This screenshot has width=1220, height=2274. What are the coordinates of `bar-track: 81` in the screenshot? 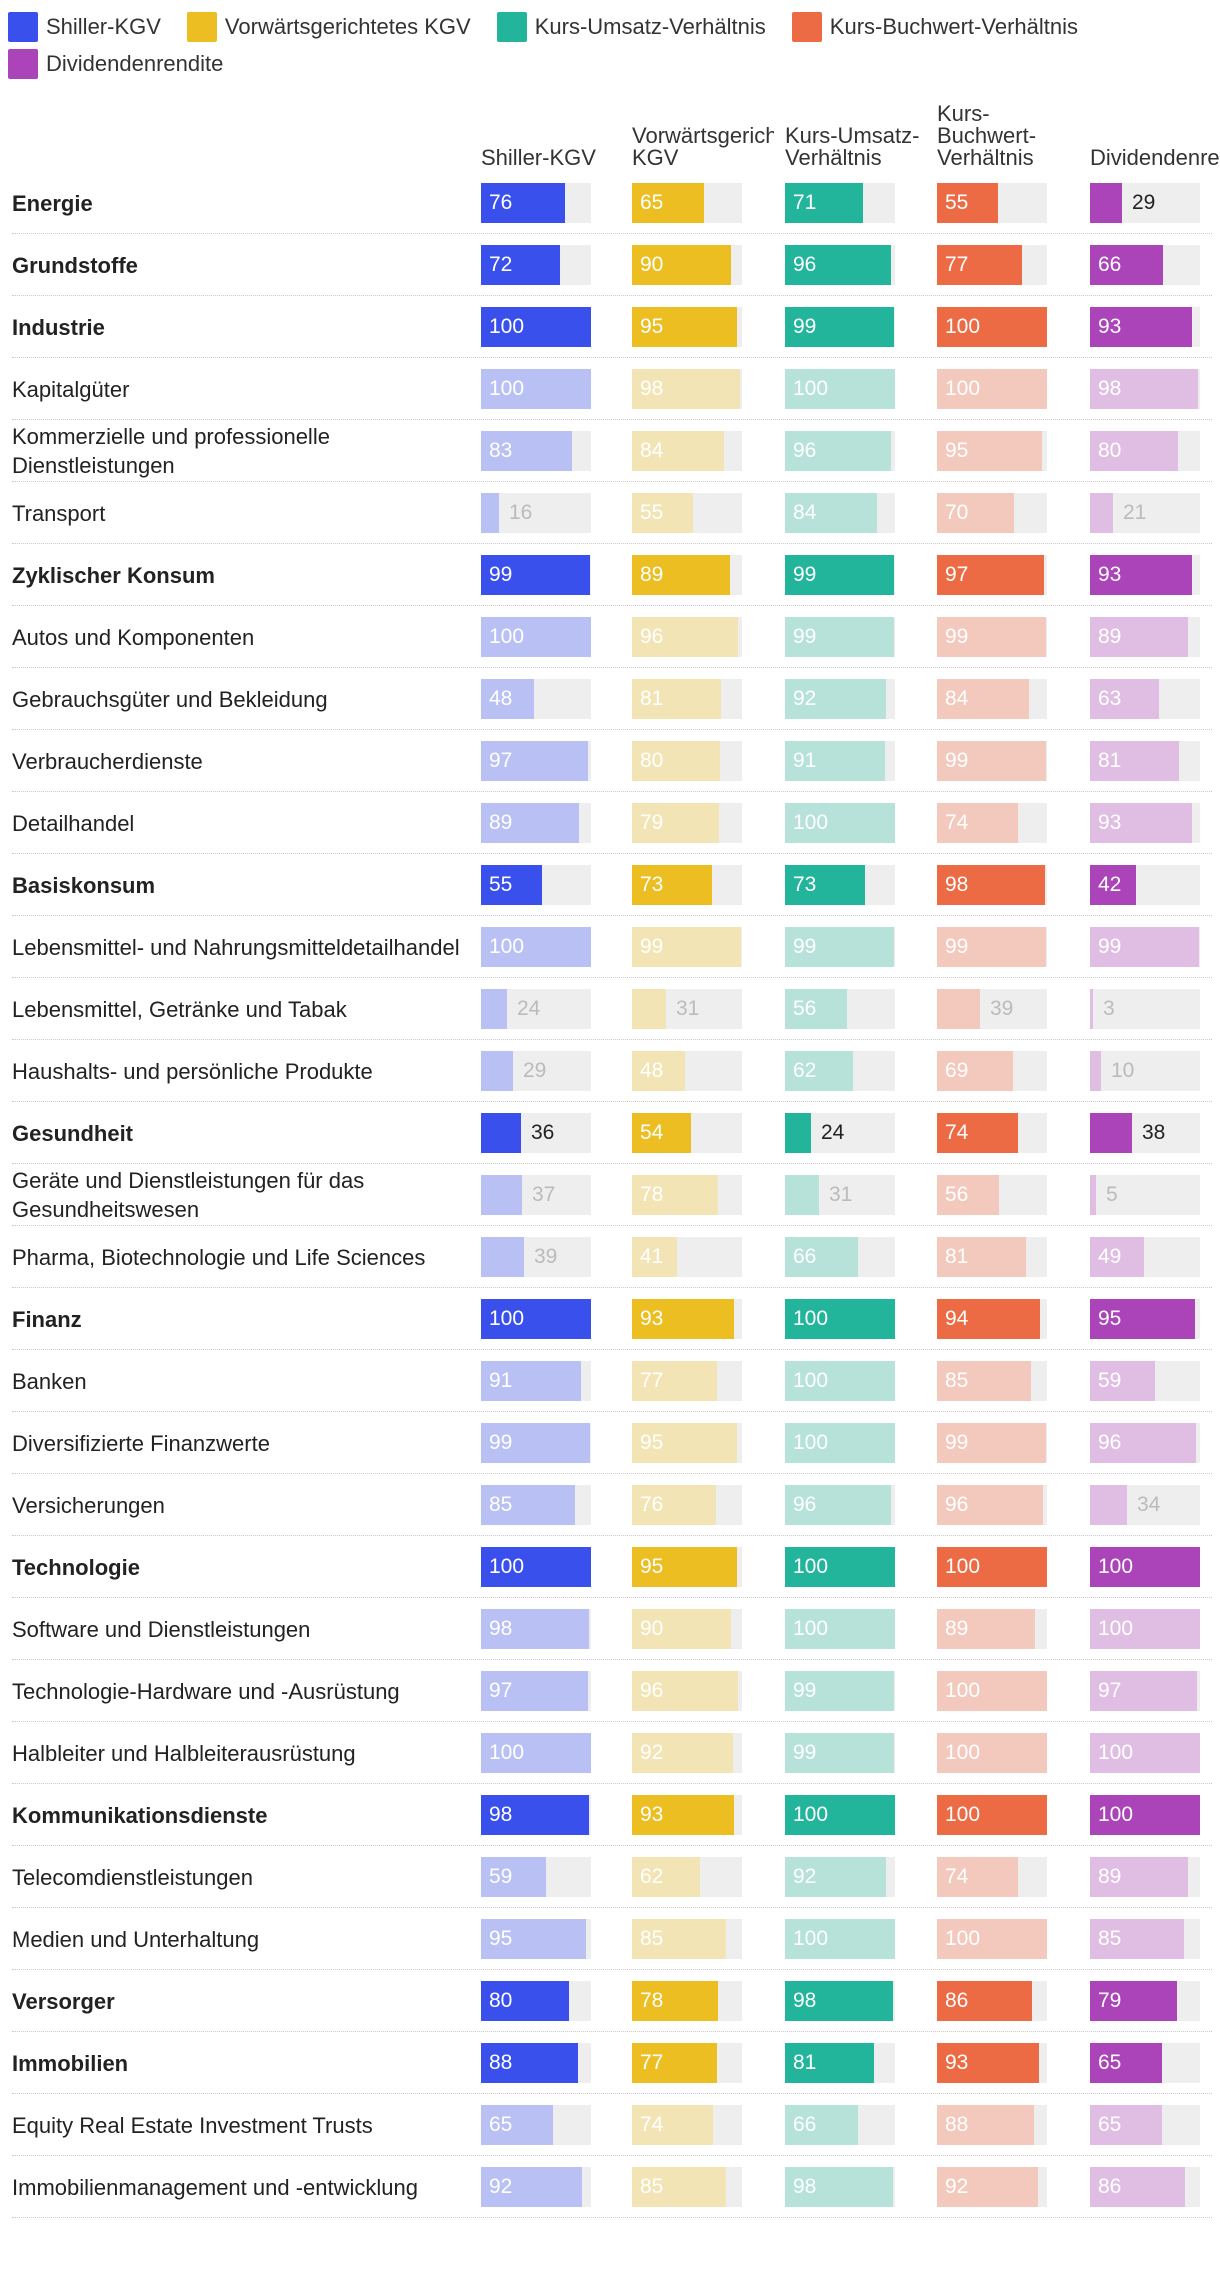 It's located at (992, 1257).